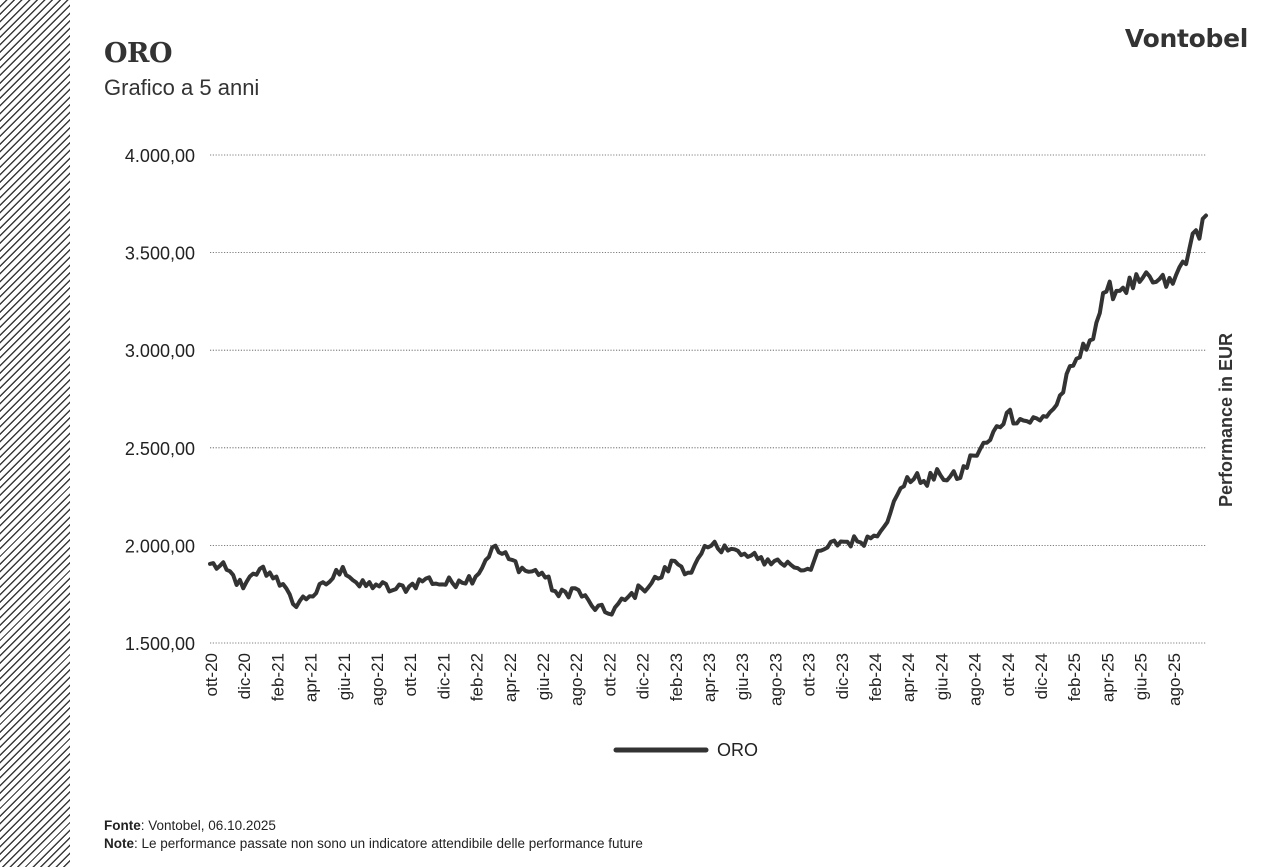 The width and height of the screenshot is (1275, 867). I want to click on x-tick-label: giu-24, so click(941, 676).